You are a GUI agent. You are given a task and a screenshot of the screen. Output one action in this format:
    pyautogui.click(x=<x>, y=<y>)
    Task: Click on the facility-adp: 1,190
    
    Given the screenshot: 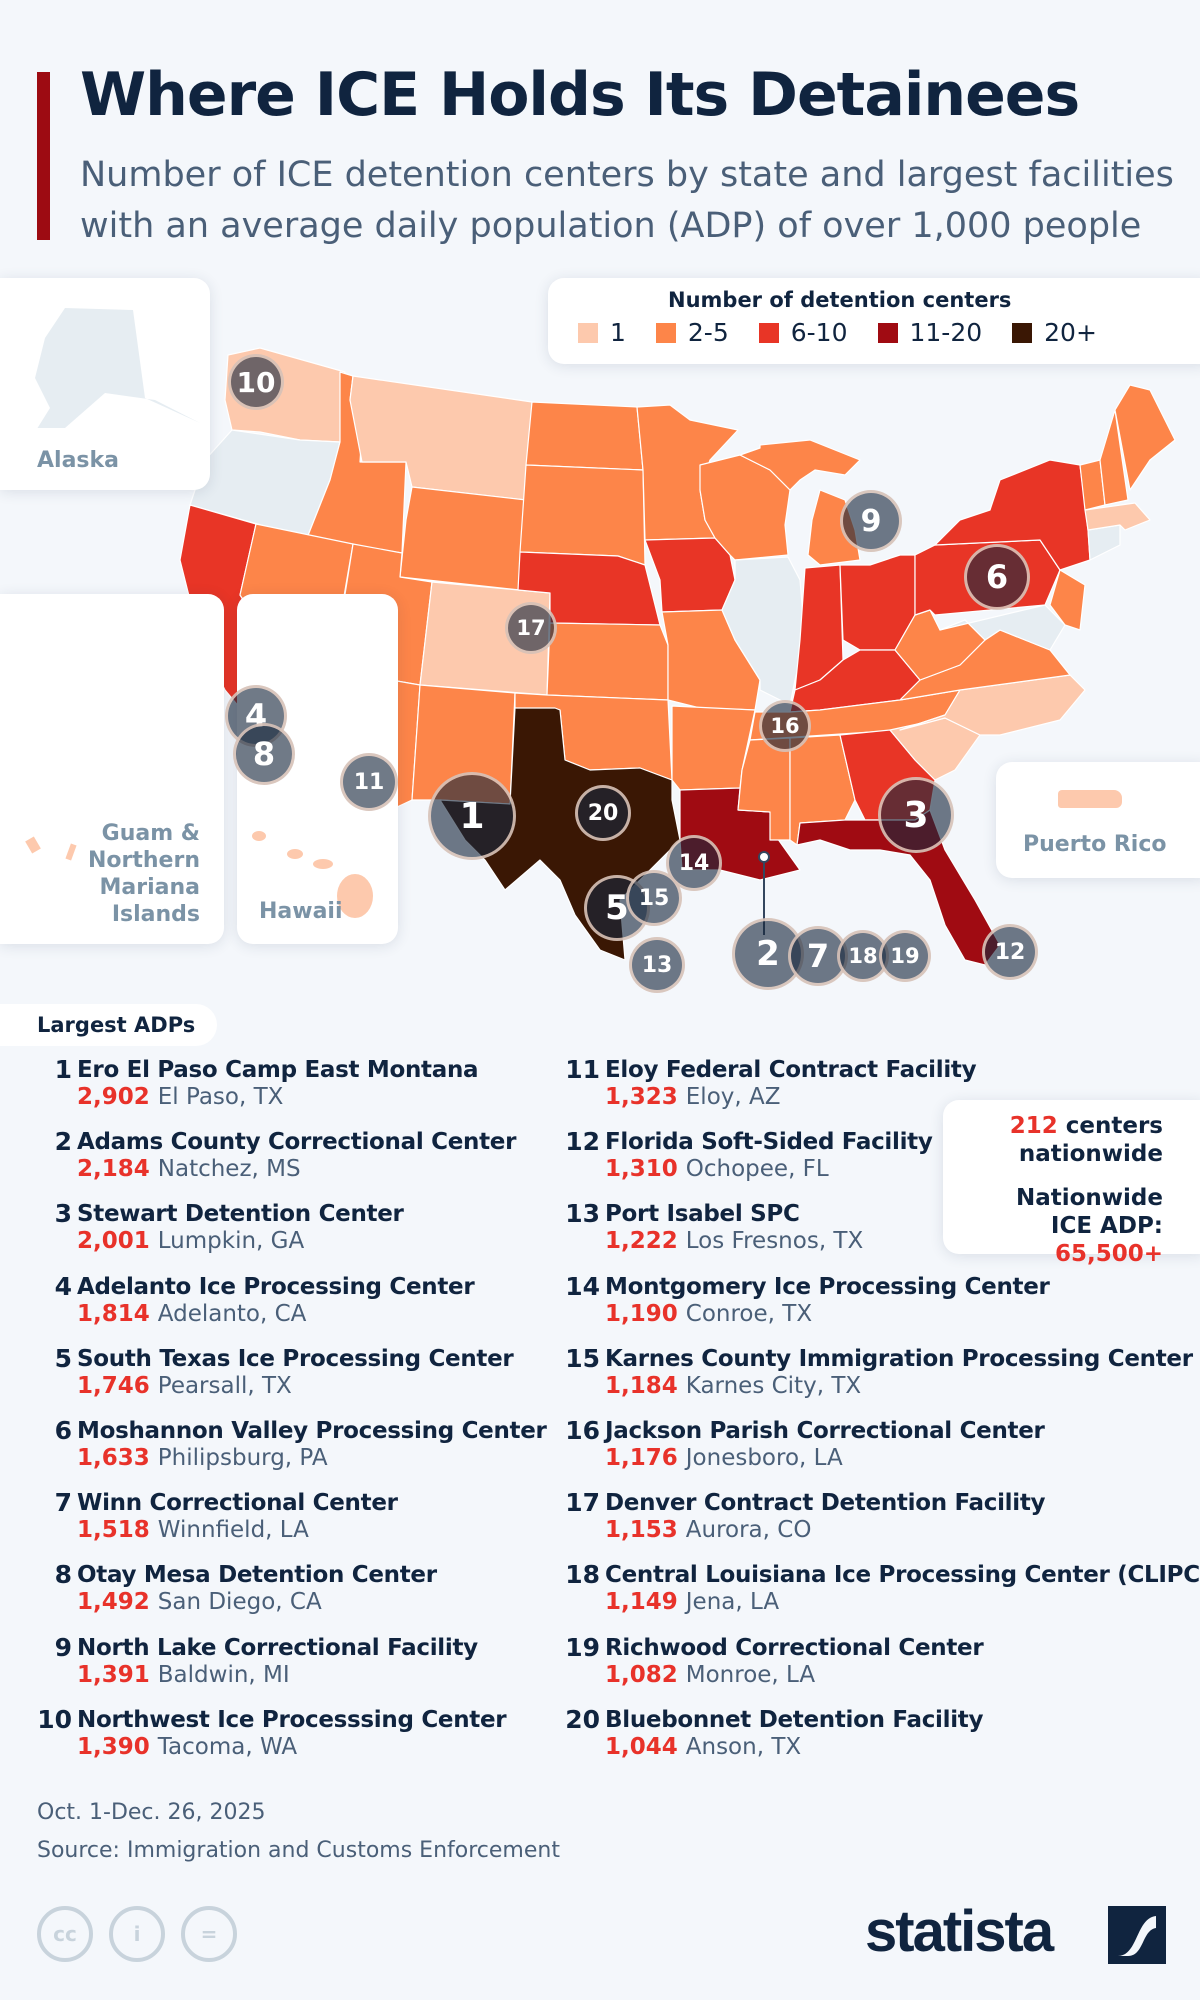 What is the action you would take?
    pyautogui.click(x=641, y=1313)
    